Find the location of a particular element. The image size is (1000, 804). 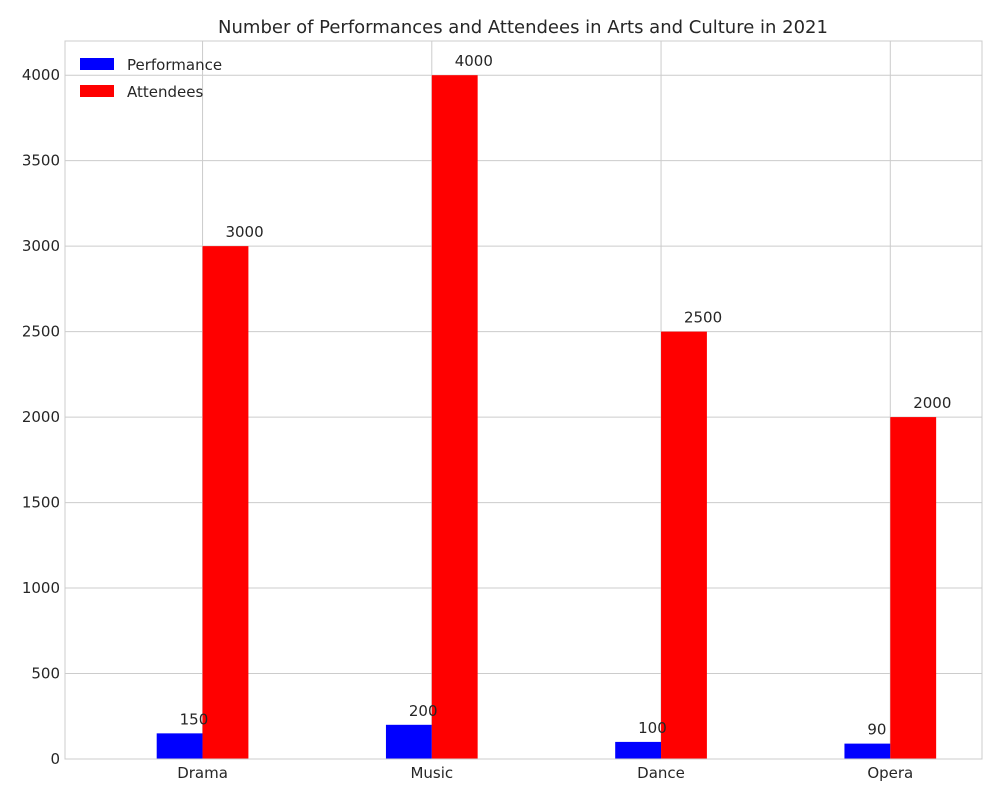

y-tick-label: 3500 is located at coordinates (41, 161).